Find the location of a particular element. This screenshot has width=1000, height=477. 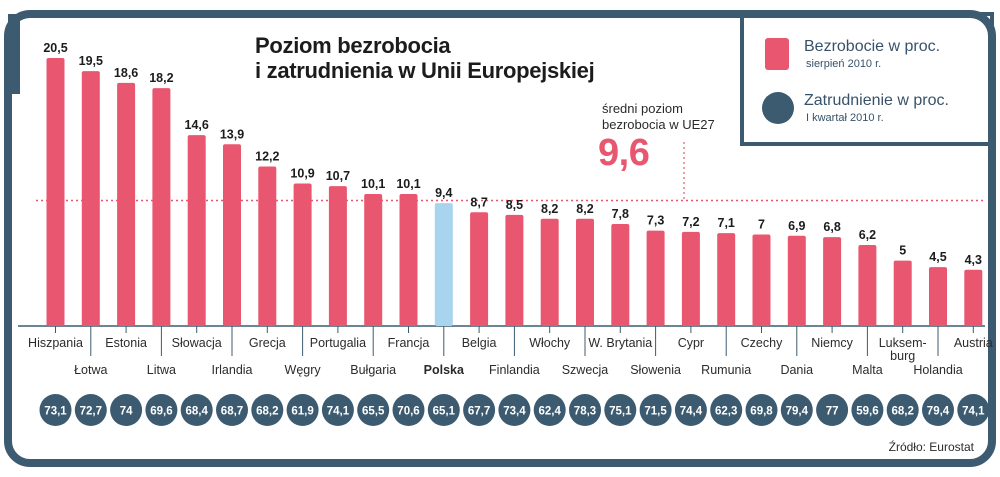

employment-value-label: 67,7 is located at coordinates (479, 412).